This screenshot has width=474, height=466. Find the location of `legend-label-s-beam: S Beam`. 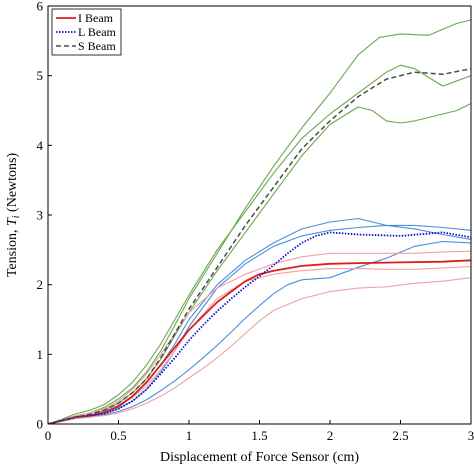

legend-label-s-beam: S Beam is located at coordinates (97, 46).